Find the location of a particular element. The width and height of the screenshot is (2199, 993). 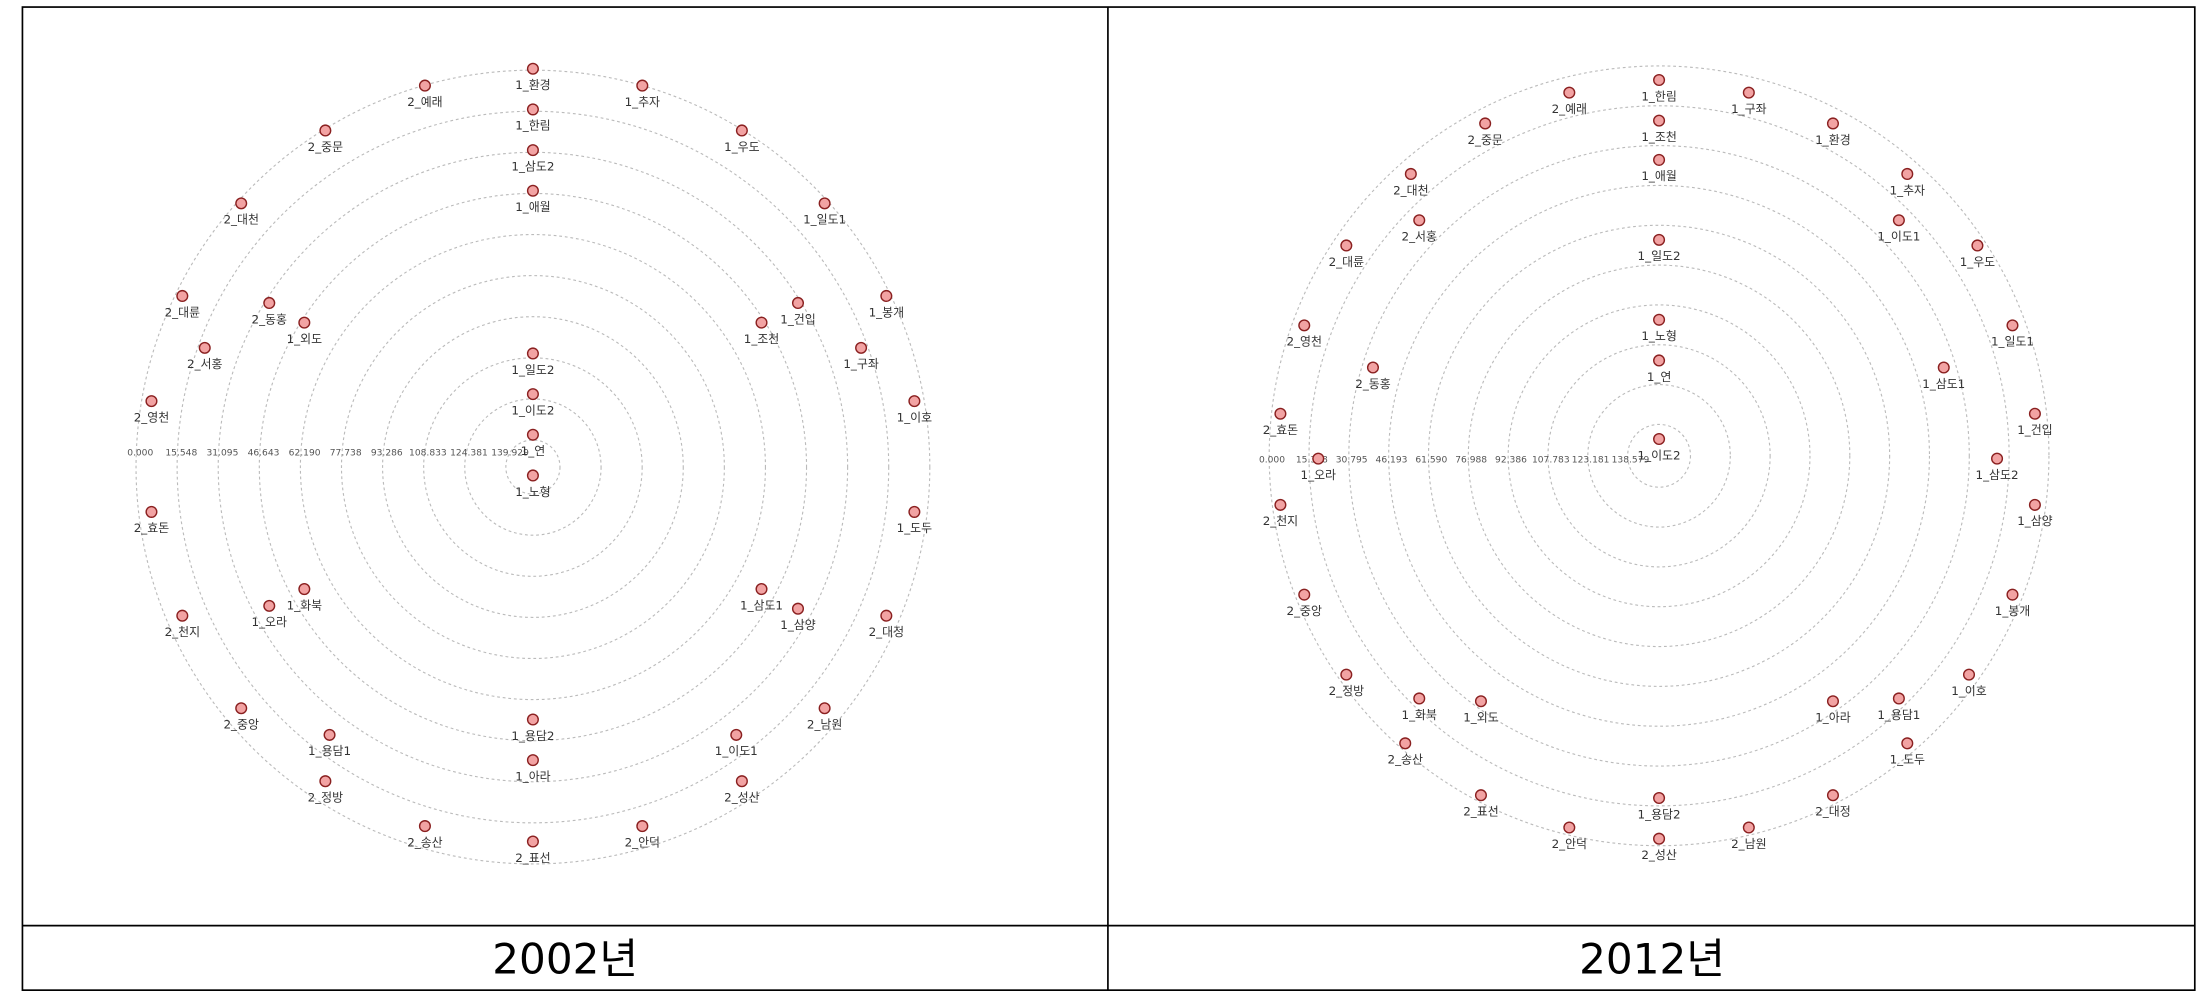

node-label: 1_한림 is located at coordinates (1658, 96).